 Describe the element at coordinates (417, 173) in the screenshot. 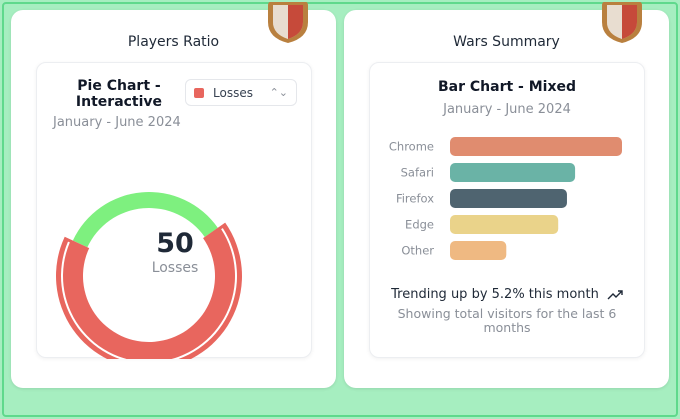

I see `bar-label-safari: Safari` at that location.